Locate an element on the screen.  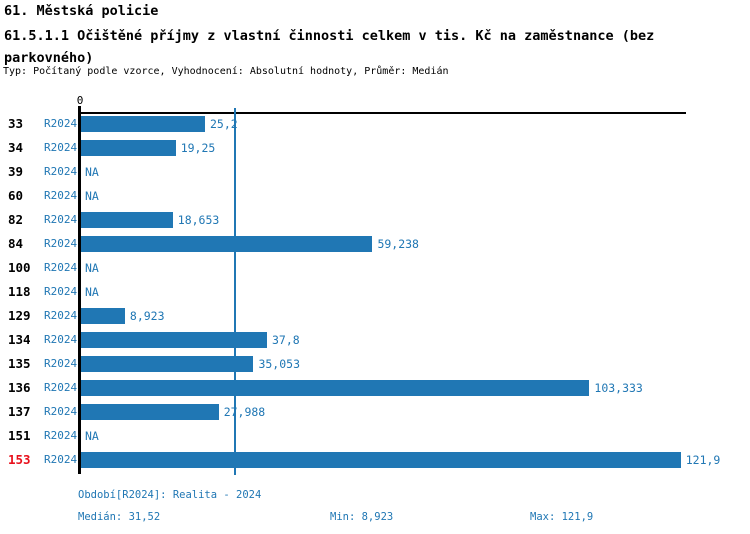
value-label: 8,923 is located at coordinates (147, 316).